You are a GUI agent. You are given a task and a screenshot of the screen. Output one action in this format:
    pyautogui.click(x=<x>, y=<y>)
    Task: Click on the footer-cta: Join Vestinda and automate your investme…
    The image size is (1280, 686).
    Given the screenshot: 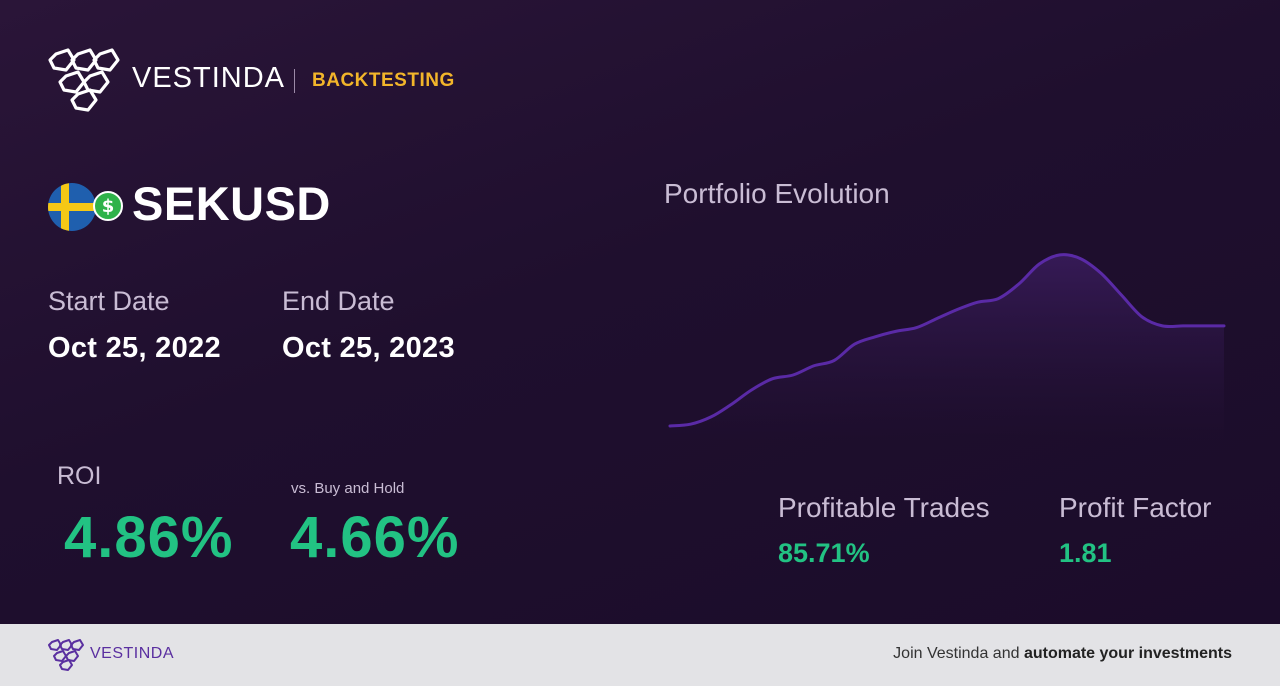 What is the action you would take?
    pyautogui.click(x=1062, y=654)
    